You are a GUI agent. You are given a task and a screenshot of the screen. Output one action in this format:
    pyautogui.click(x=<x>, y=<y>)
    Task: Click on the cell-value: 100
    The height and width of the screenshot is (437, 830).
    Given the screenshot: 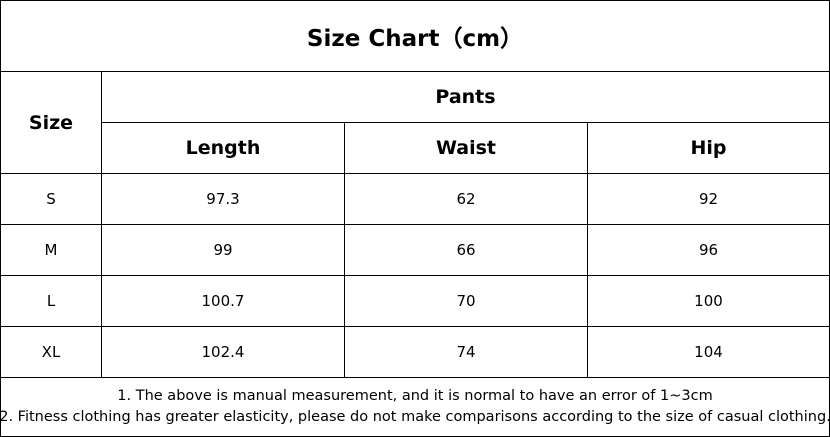 What is the action you would take?
    pyautogui.click(x=708, y=301)
    